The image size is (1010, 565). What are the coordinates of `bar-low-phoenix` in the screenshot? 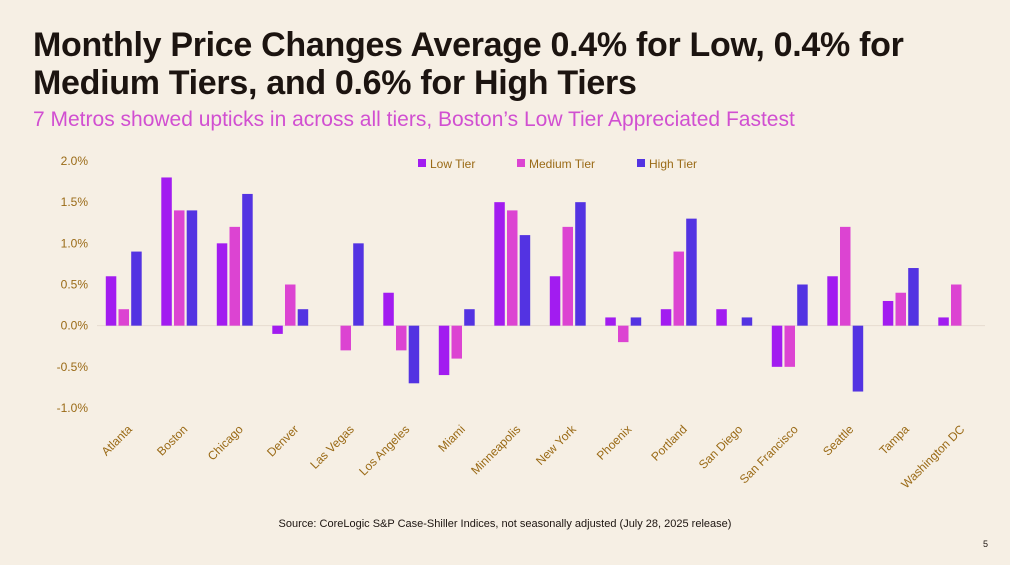 It's located at (610, 321).